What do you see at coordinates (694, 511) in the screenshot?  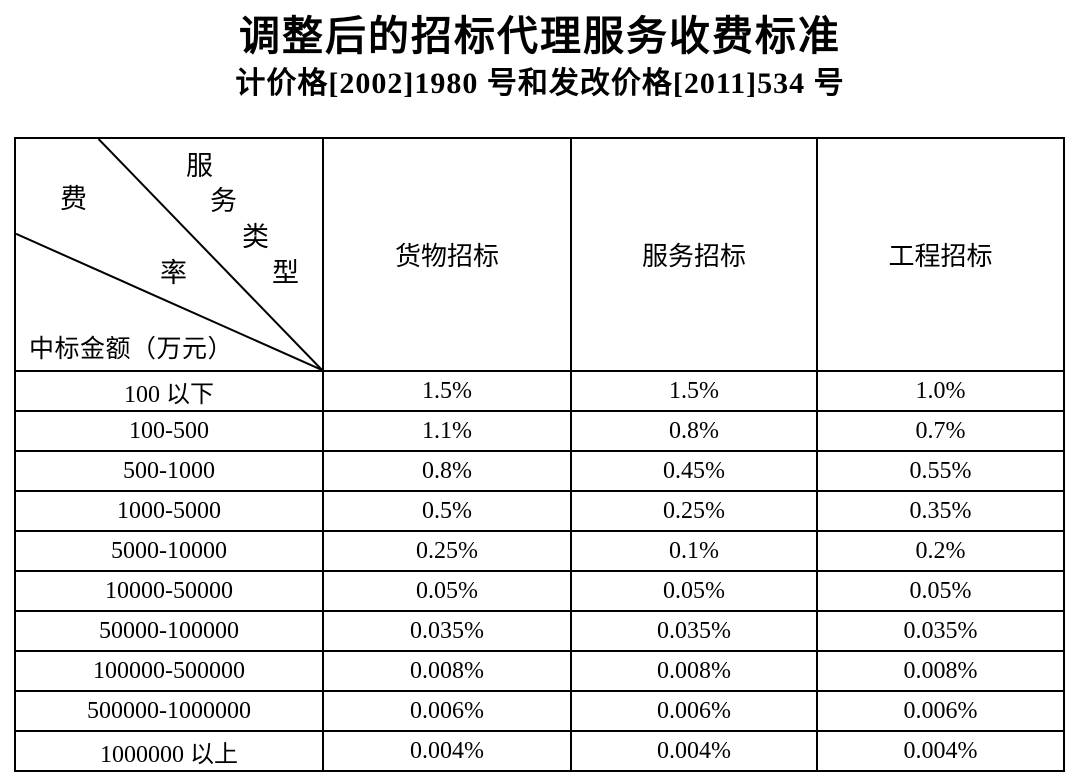 I see `services-rate-cell: 0.25%` at bounding box center [694, 511].